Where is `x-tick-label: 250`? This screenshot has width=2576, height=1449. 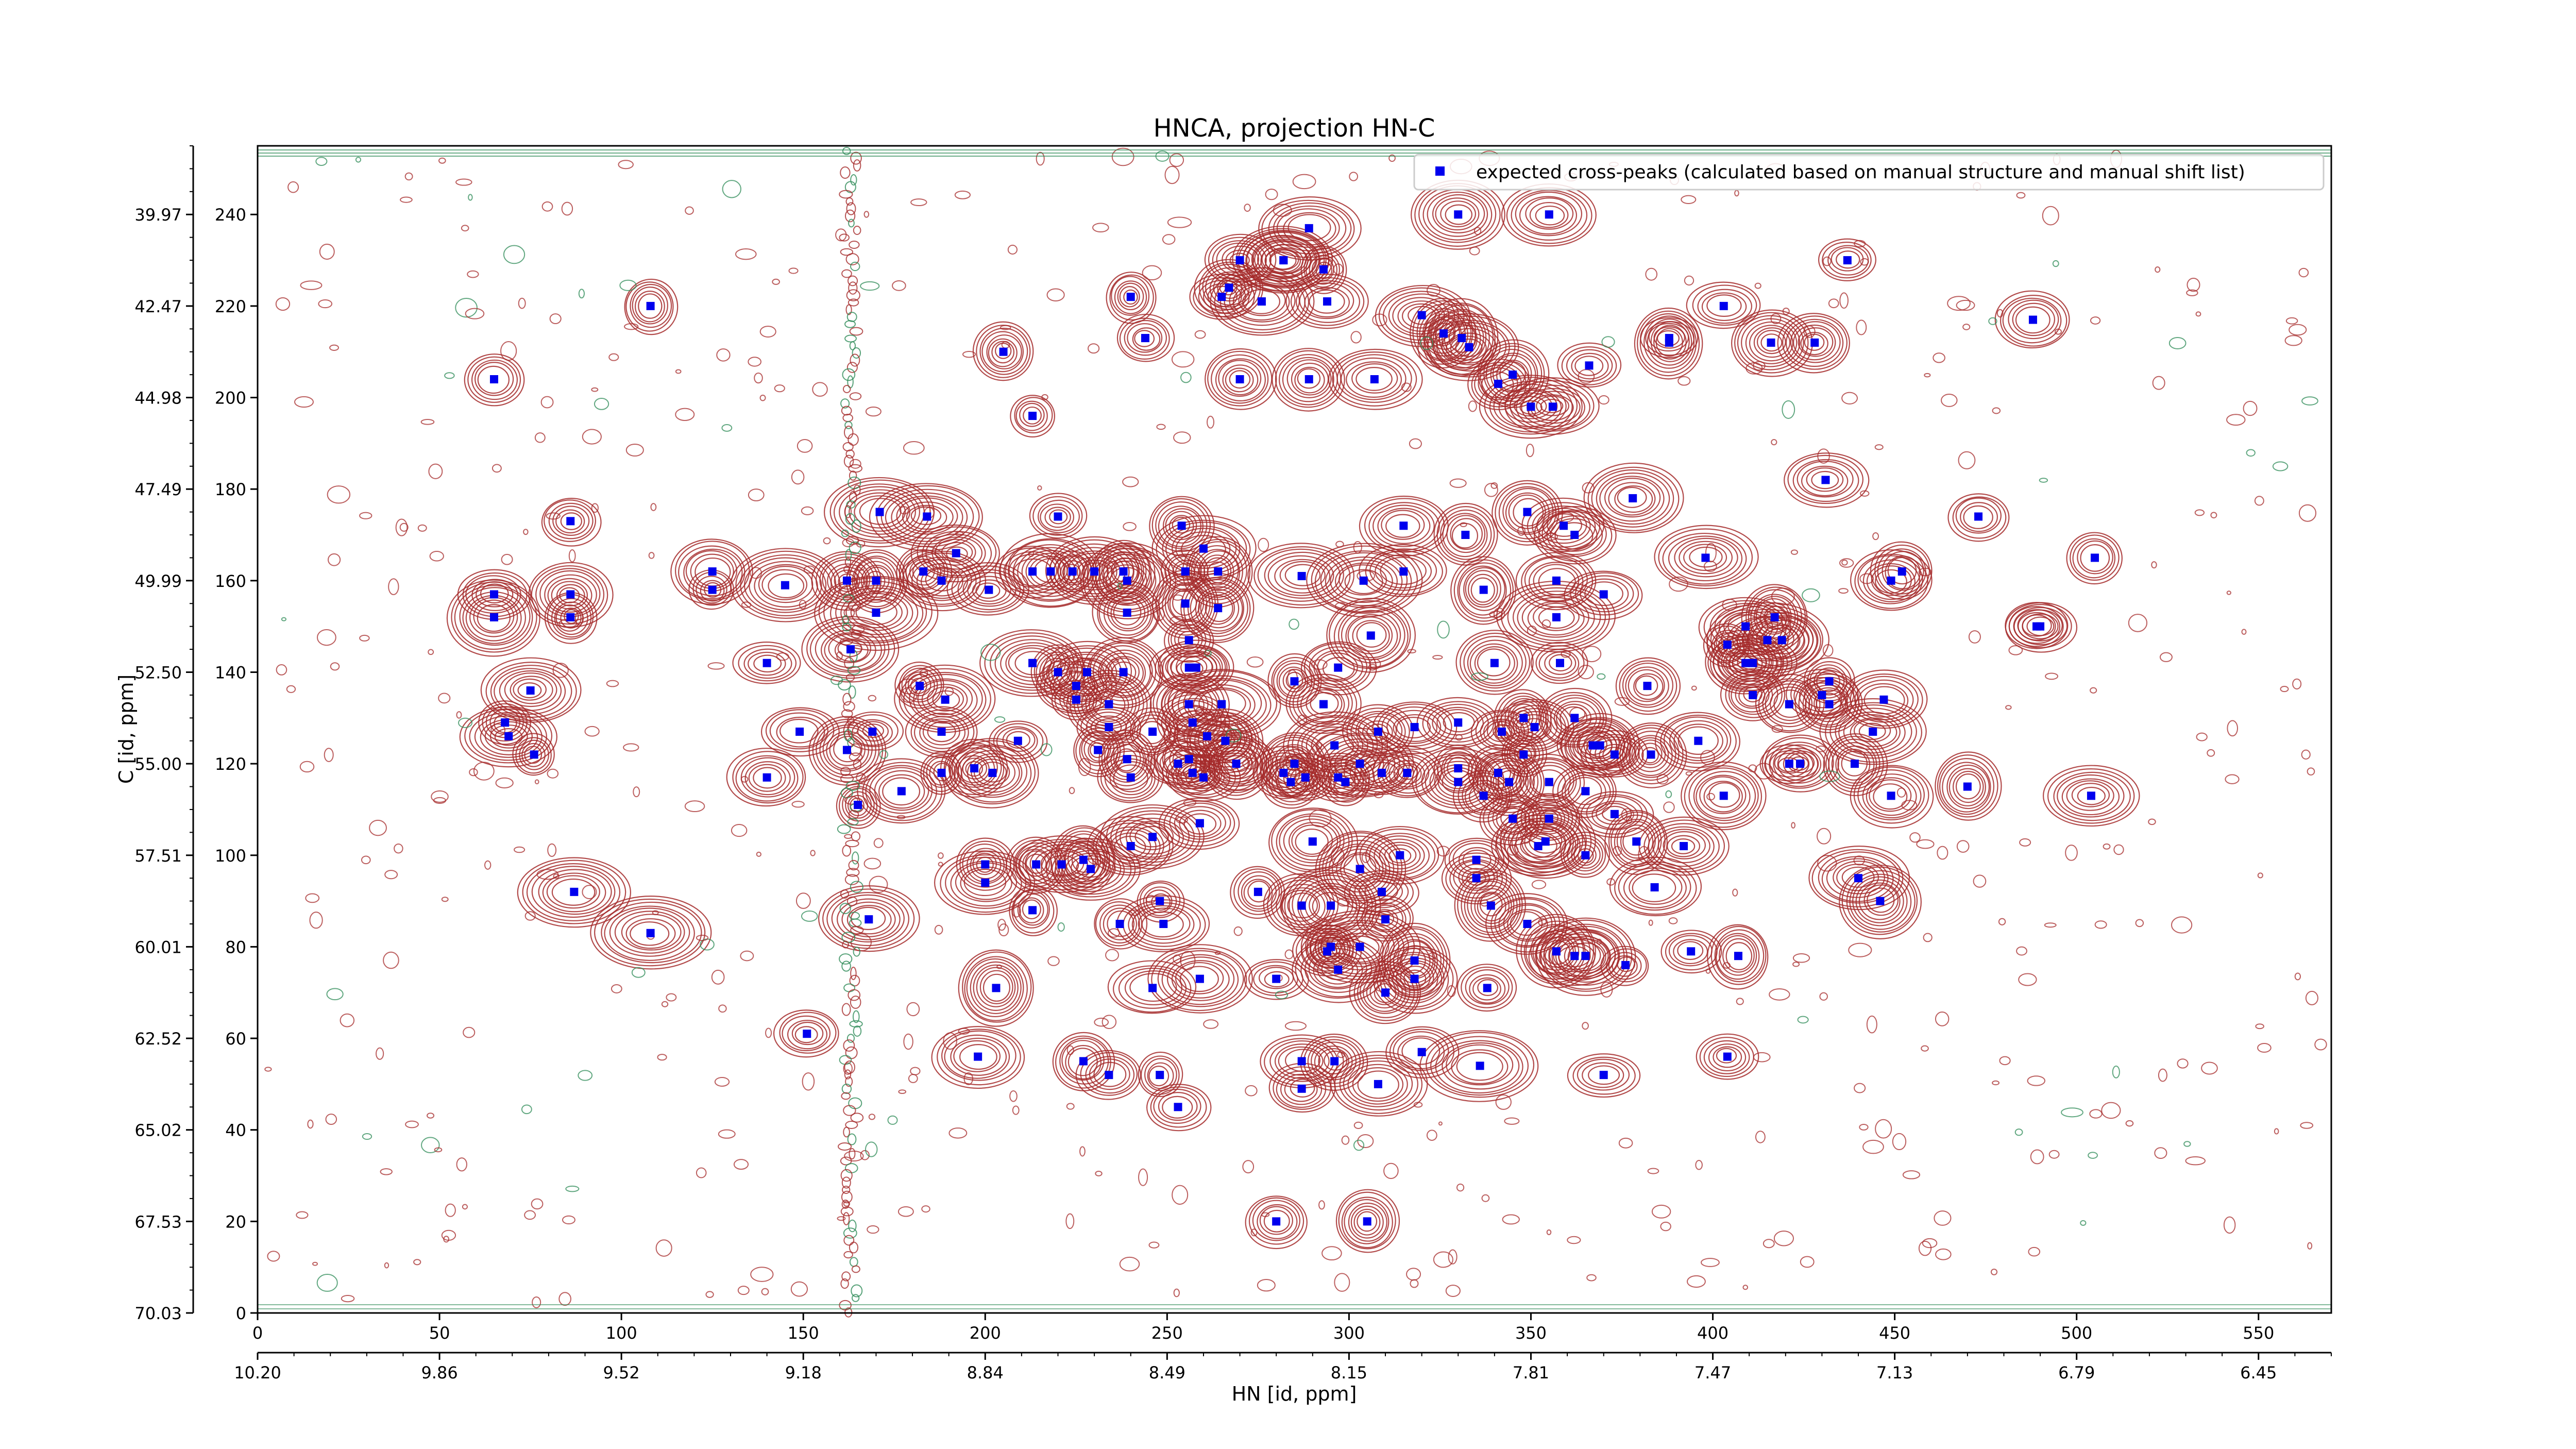
x-tick-label: 250 is located at coordinates (1167, 1333).